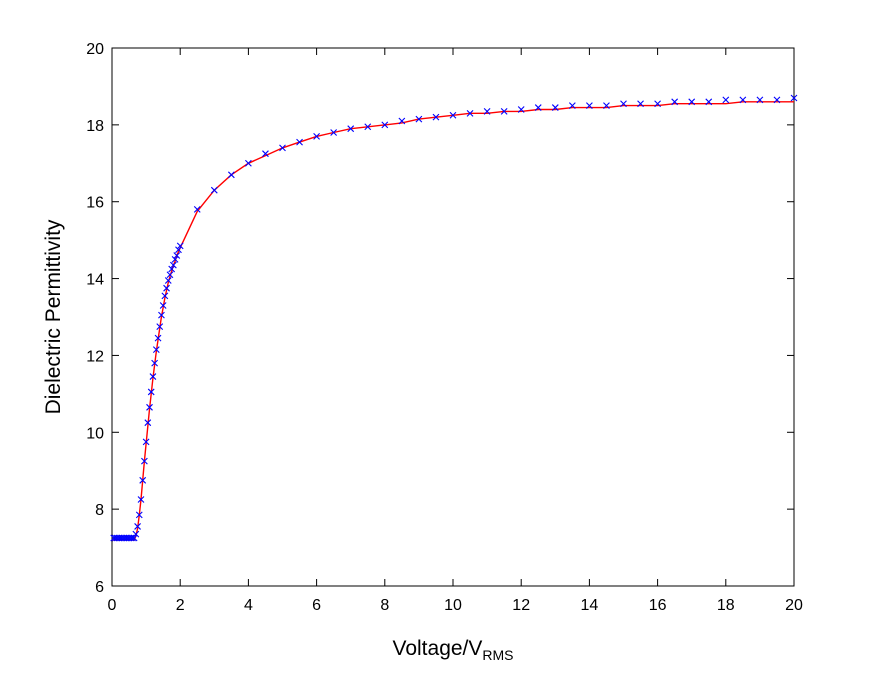 This screenshot has width=876, height=675. What do you see at coordinates (95, 126) in the screenshot?
I see `y-tick-label: 18` at bounding box center [95, 126].